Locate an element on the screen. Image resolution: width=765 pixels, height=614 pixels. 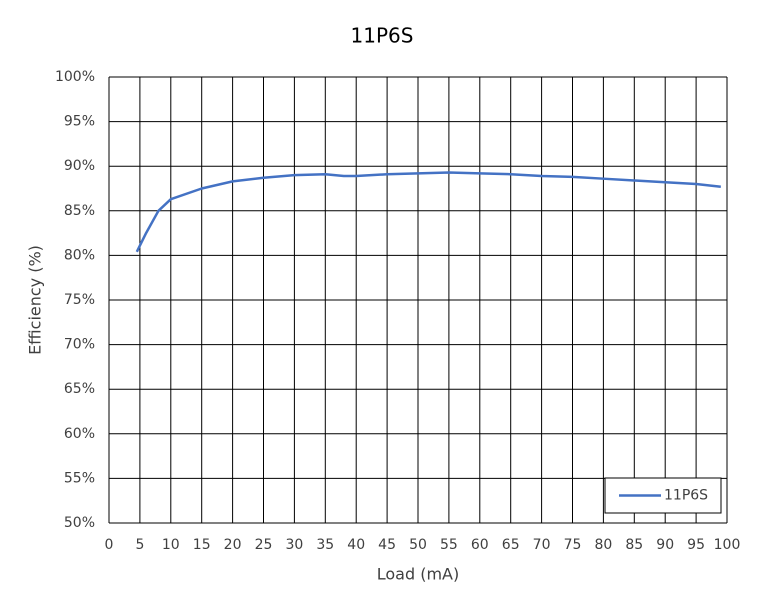
x-tick-label: 40 is located at coordinates (356, 545).